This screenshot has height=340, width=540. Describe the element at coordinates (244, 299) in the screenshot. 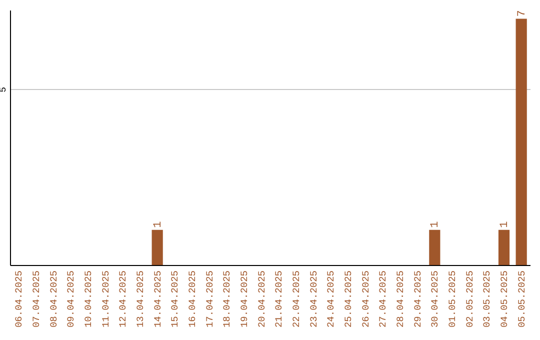

I see `x-tick-label: 19.04.2025` at that location.